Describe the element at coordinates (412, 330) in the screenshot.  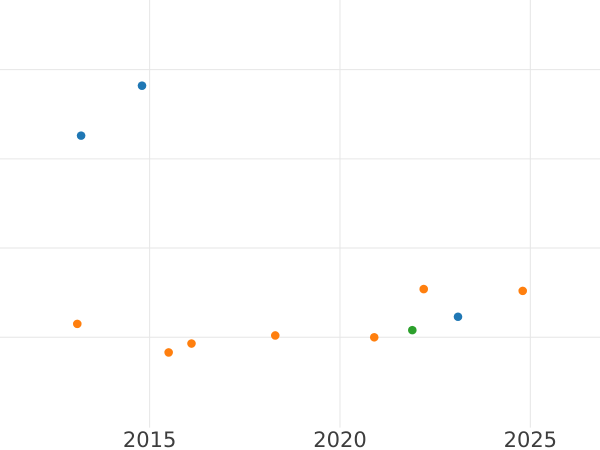
I see `scatter-point-series-green` at that location.